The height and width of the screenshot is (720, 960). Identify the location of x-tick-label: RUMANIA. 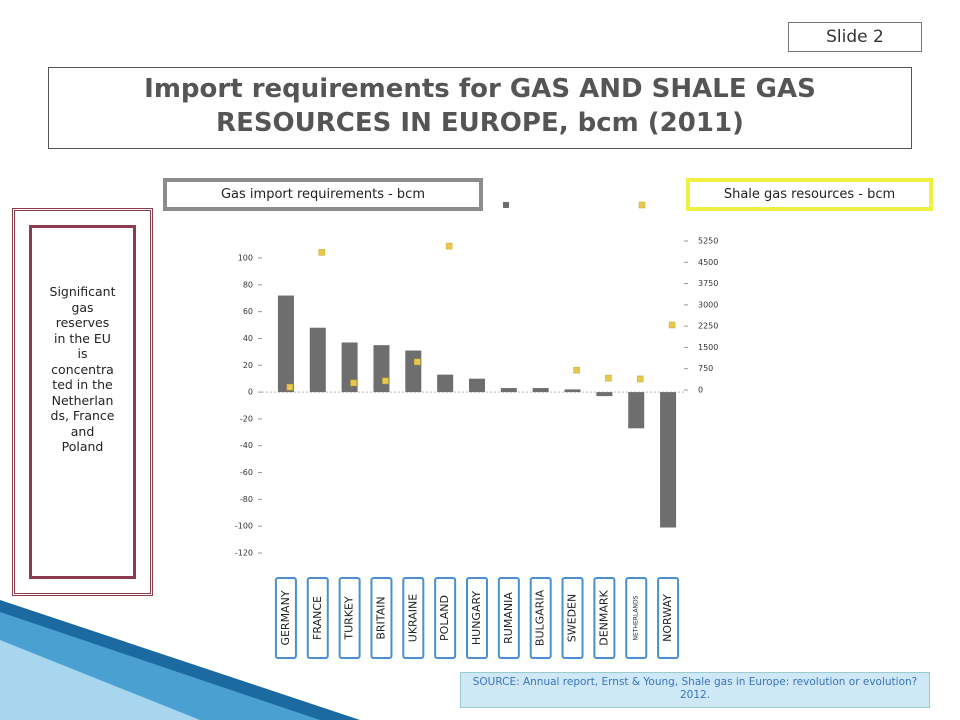
(508, 618).